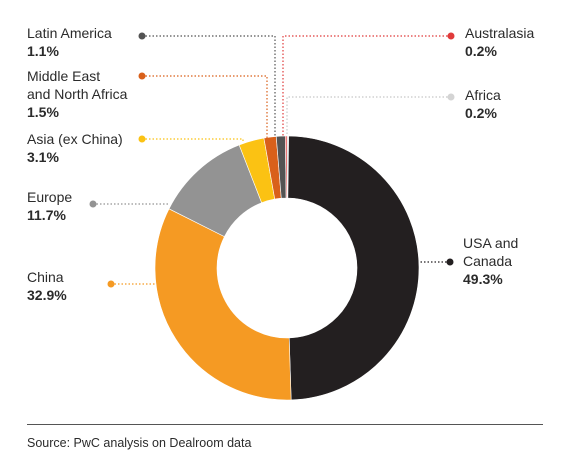 The width and height of the screenshot is (568, 463). What do you see at coordinates (43, 112) in the screenshot?
I see `slice-label-value: 1.5%` at bounding box center [43, 112].